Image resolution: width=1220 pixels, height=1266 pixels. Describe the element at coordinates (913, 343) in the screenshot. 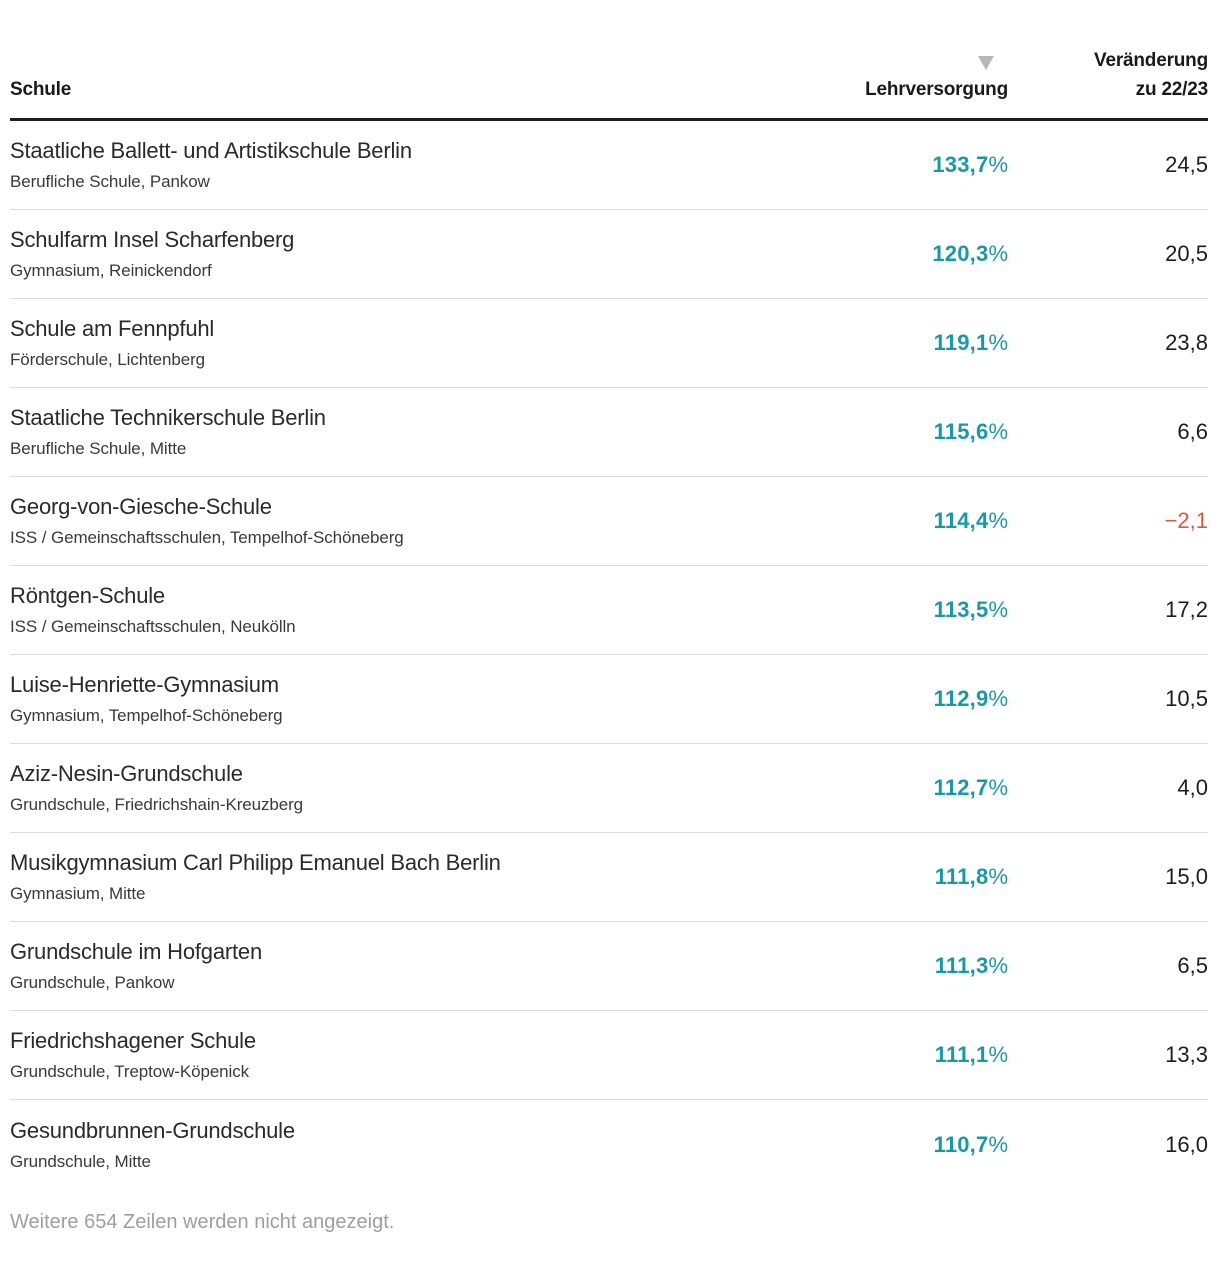

I see `lehrversorgung-cell: 119,1%` at that location.